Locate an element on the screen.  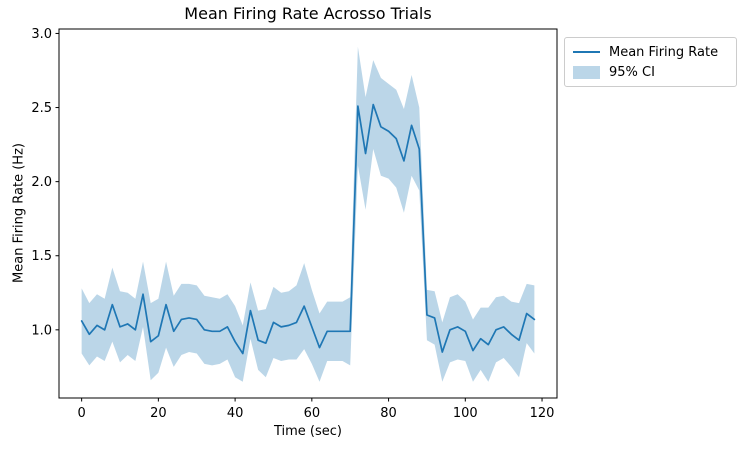
y-tick-label: 2.0 is located at coordinates (41, 182).